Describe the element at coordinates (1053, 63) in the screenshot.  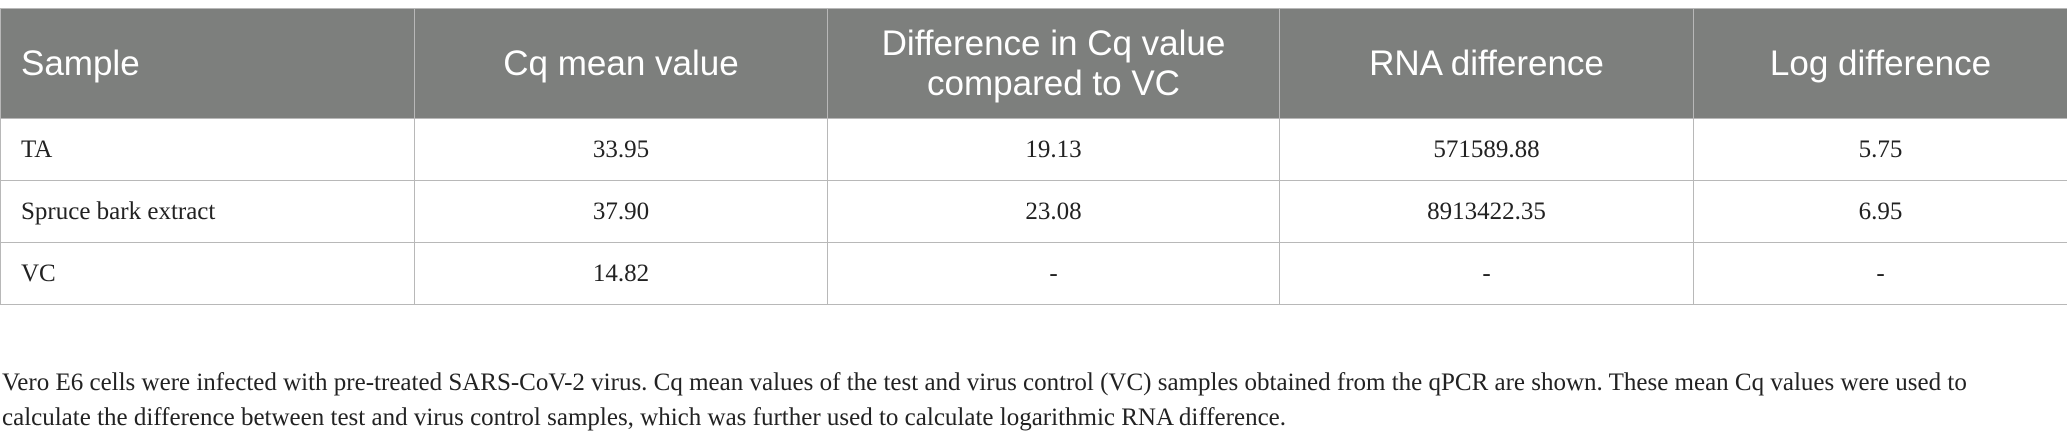
I see `header-cq-difference: Difference in Cq value compared to VC` at that location.